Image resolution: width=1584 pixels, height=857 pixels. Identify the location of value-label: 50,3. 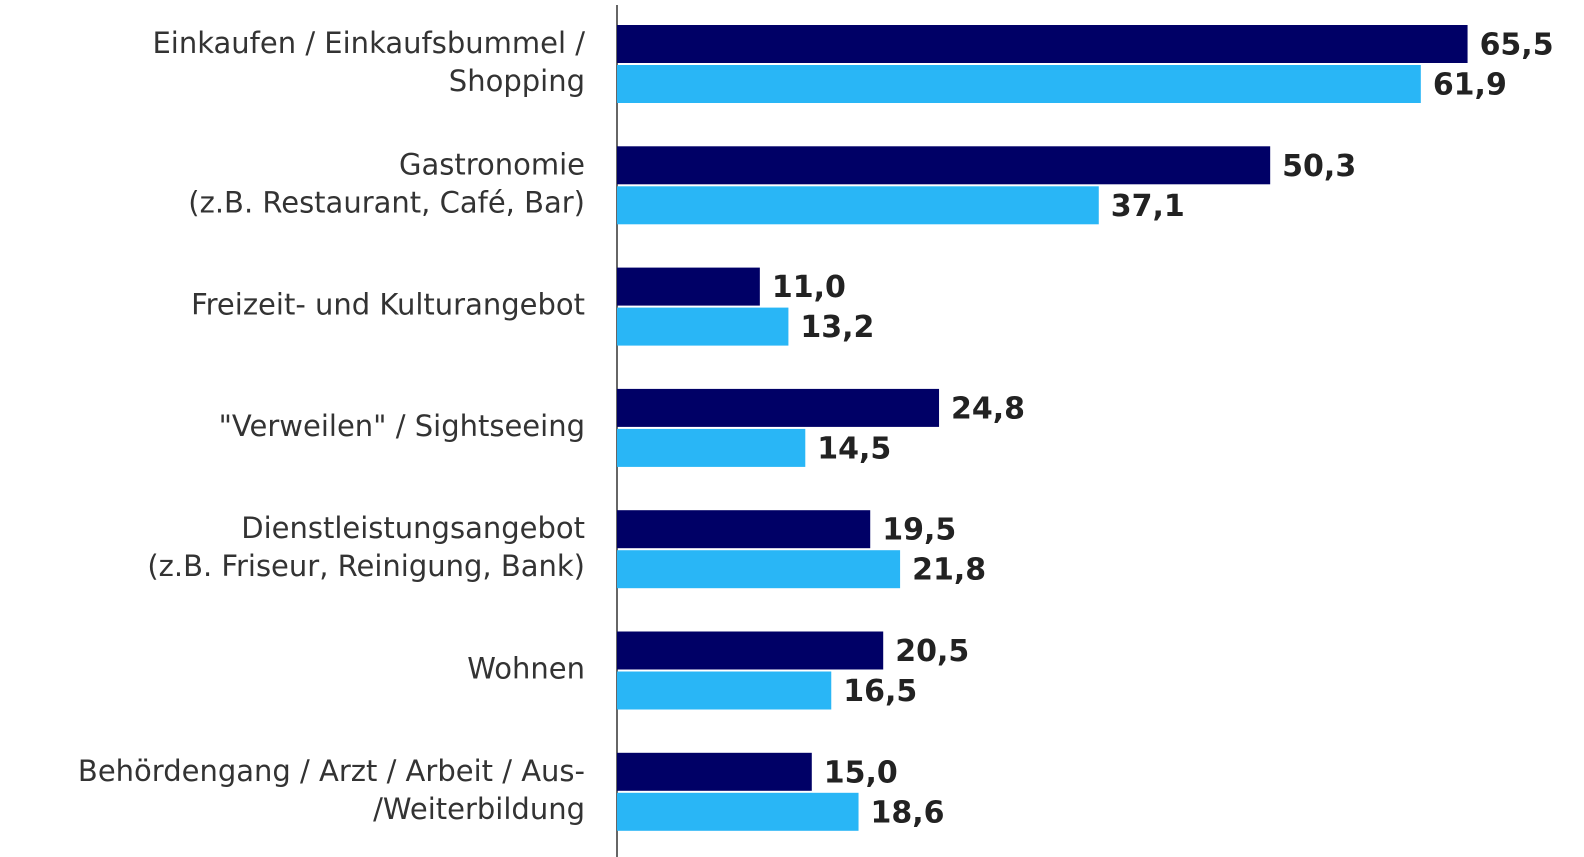
(1319, 166).